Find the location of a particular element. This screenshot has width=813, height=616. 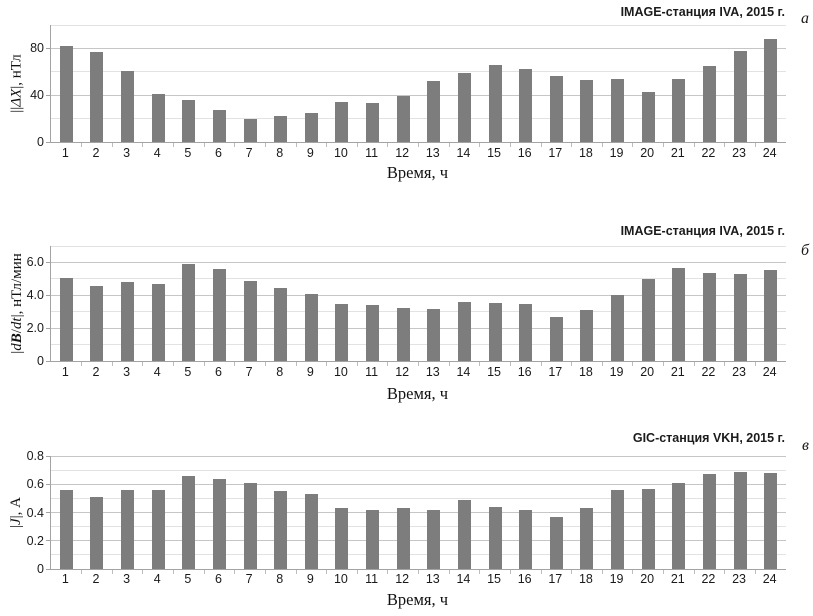

y-axis-label-wrap: ||ΔX|, нТл is located at coordinates (17, 83).